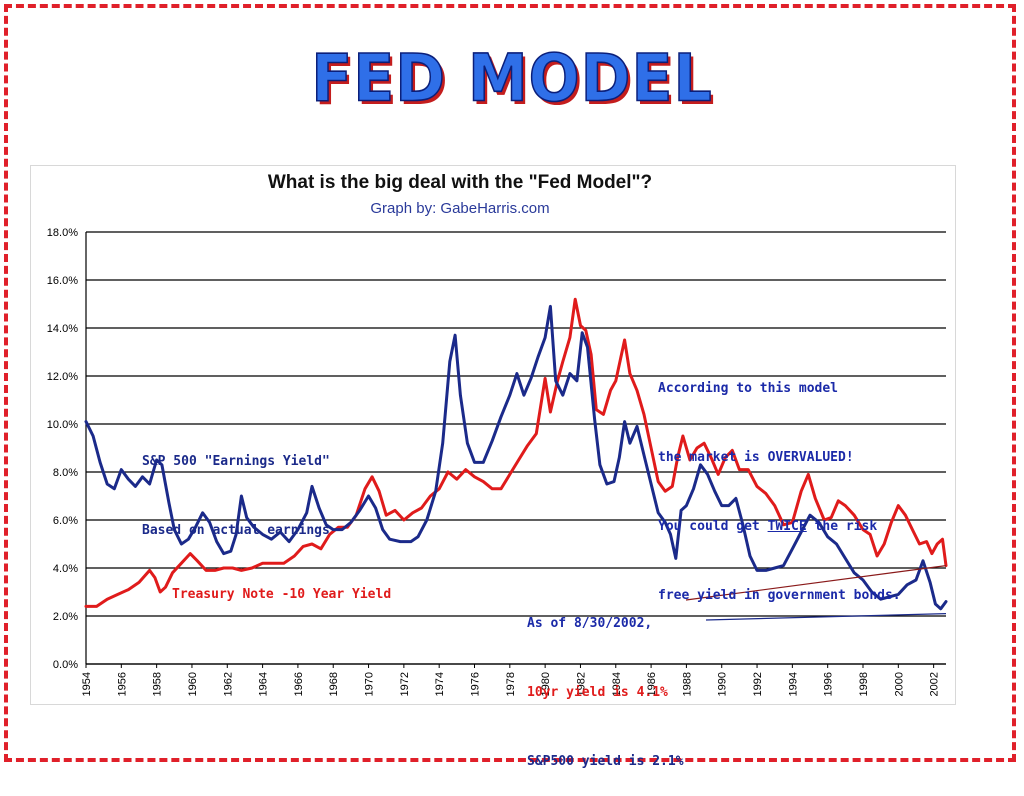 The width and height of the screenshot is (1024, 796). Describe the element at coordinates (511, 684) in the screenshot. I see `x-tick-label: 1978` at that location.